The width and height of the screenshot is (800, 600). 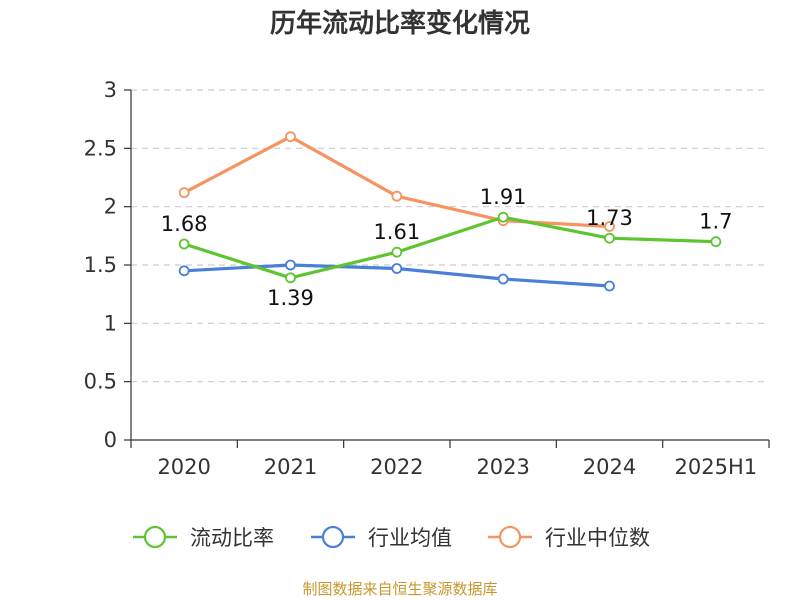 I want to click on legend-item: 行业均值, so click(x=381, y=537).